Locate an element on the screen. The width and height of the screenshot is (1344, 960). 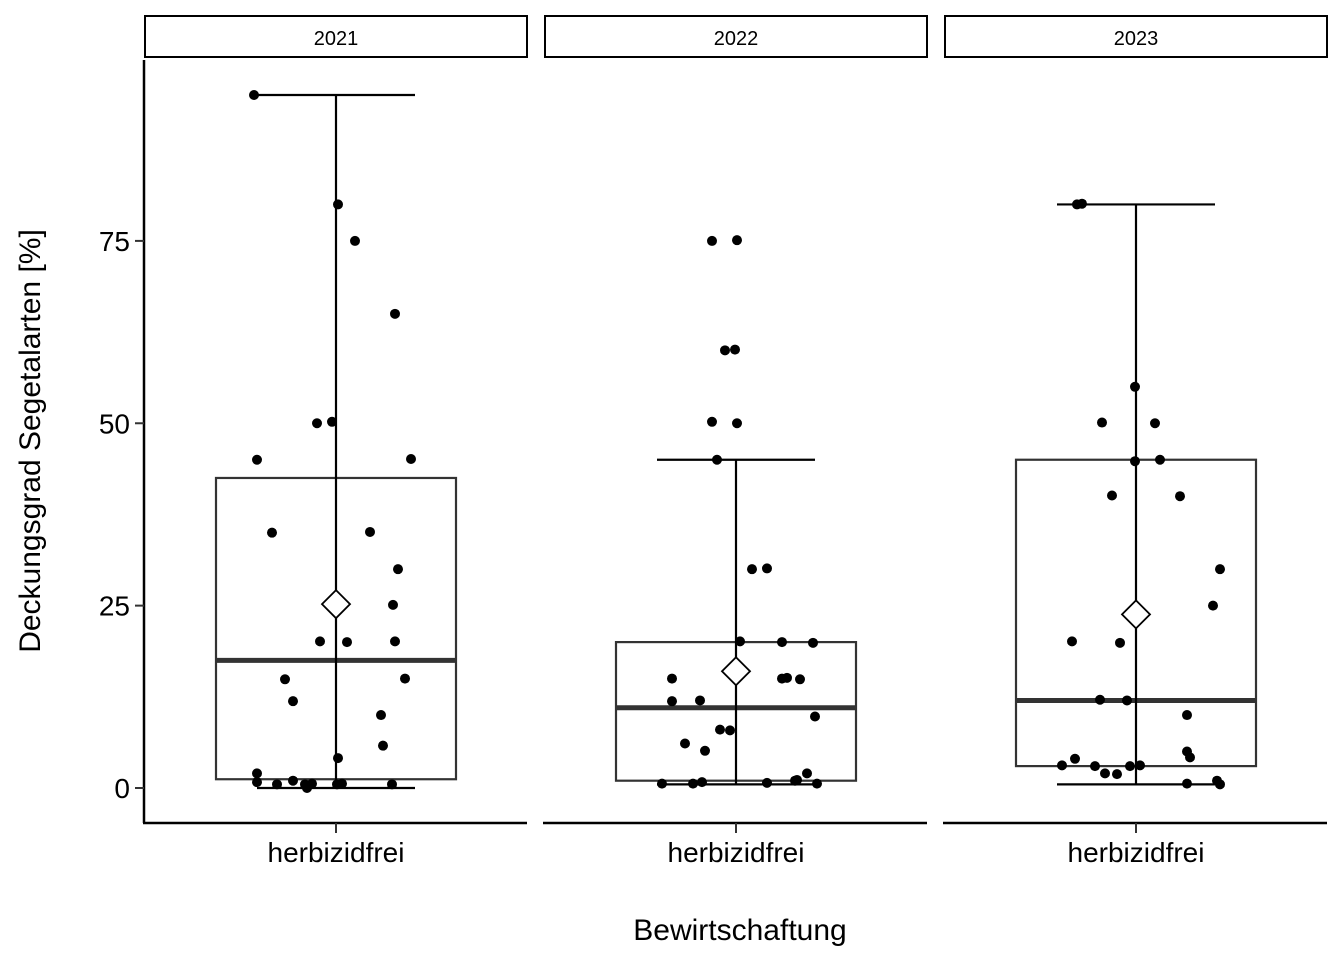
facet-strip-label: 2022 is located at coordinates (736, 39).